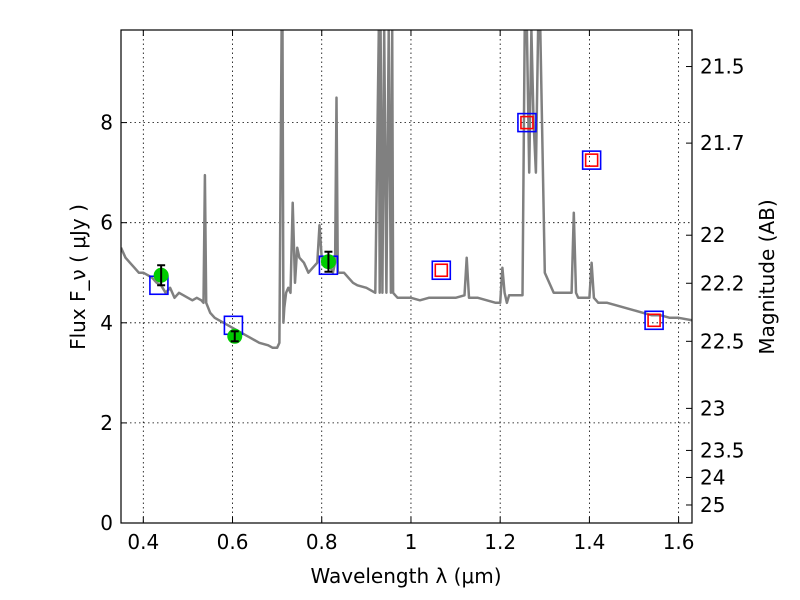  Describe the element at coordinates (106, 423) in the screenshot. I see `y-tick-label: 2` at that location.